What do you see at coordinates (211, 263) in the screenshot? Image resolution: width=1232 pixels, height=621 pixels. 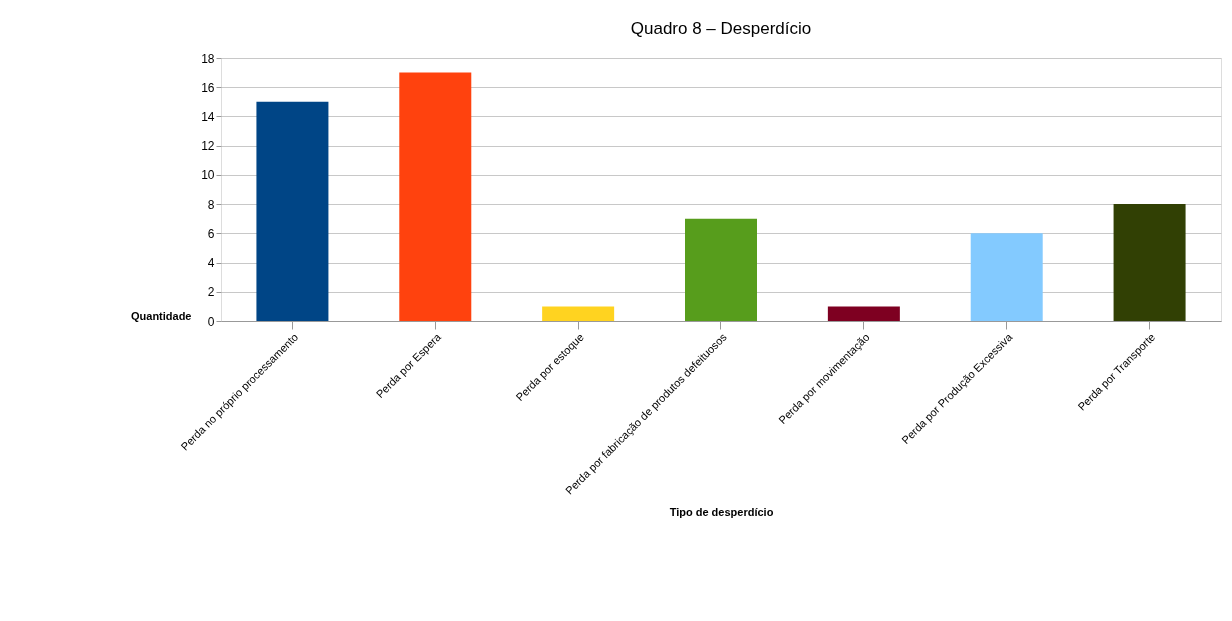 I see `y-tick-label: 4` at bounding box center [211, 263].